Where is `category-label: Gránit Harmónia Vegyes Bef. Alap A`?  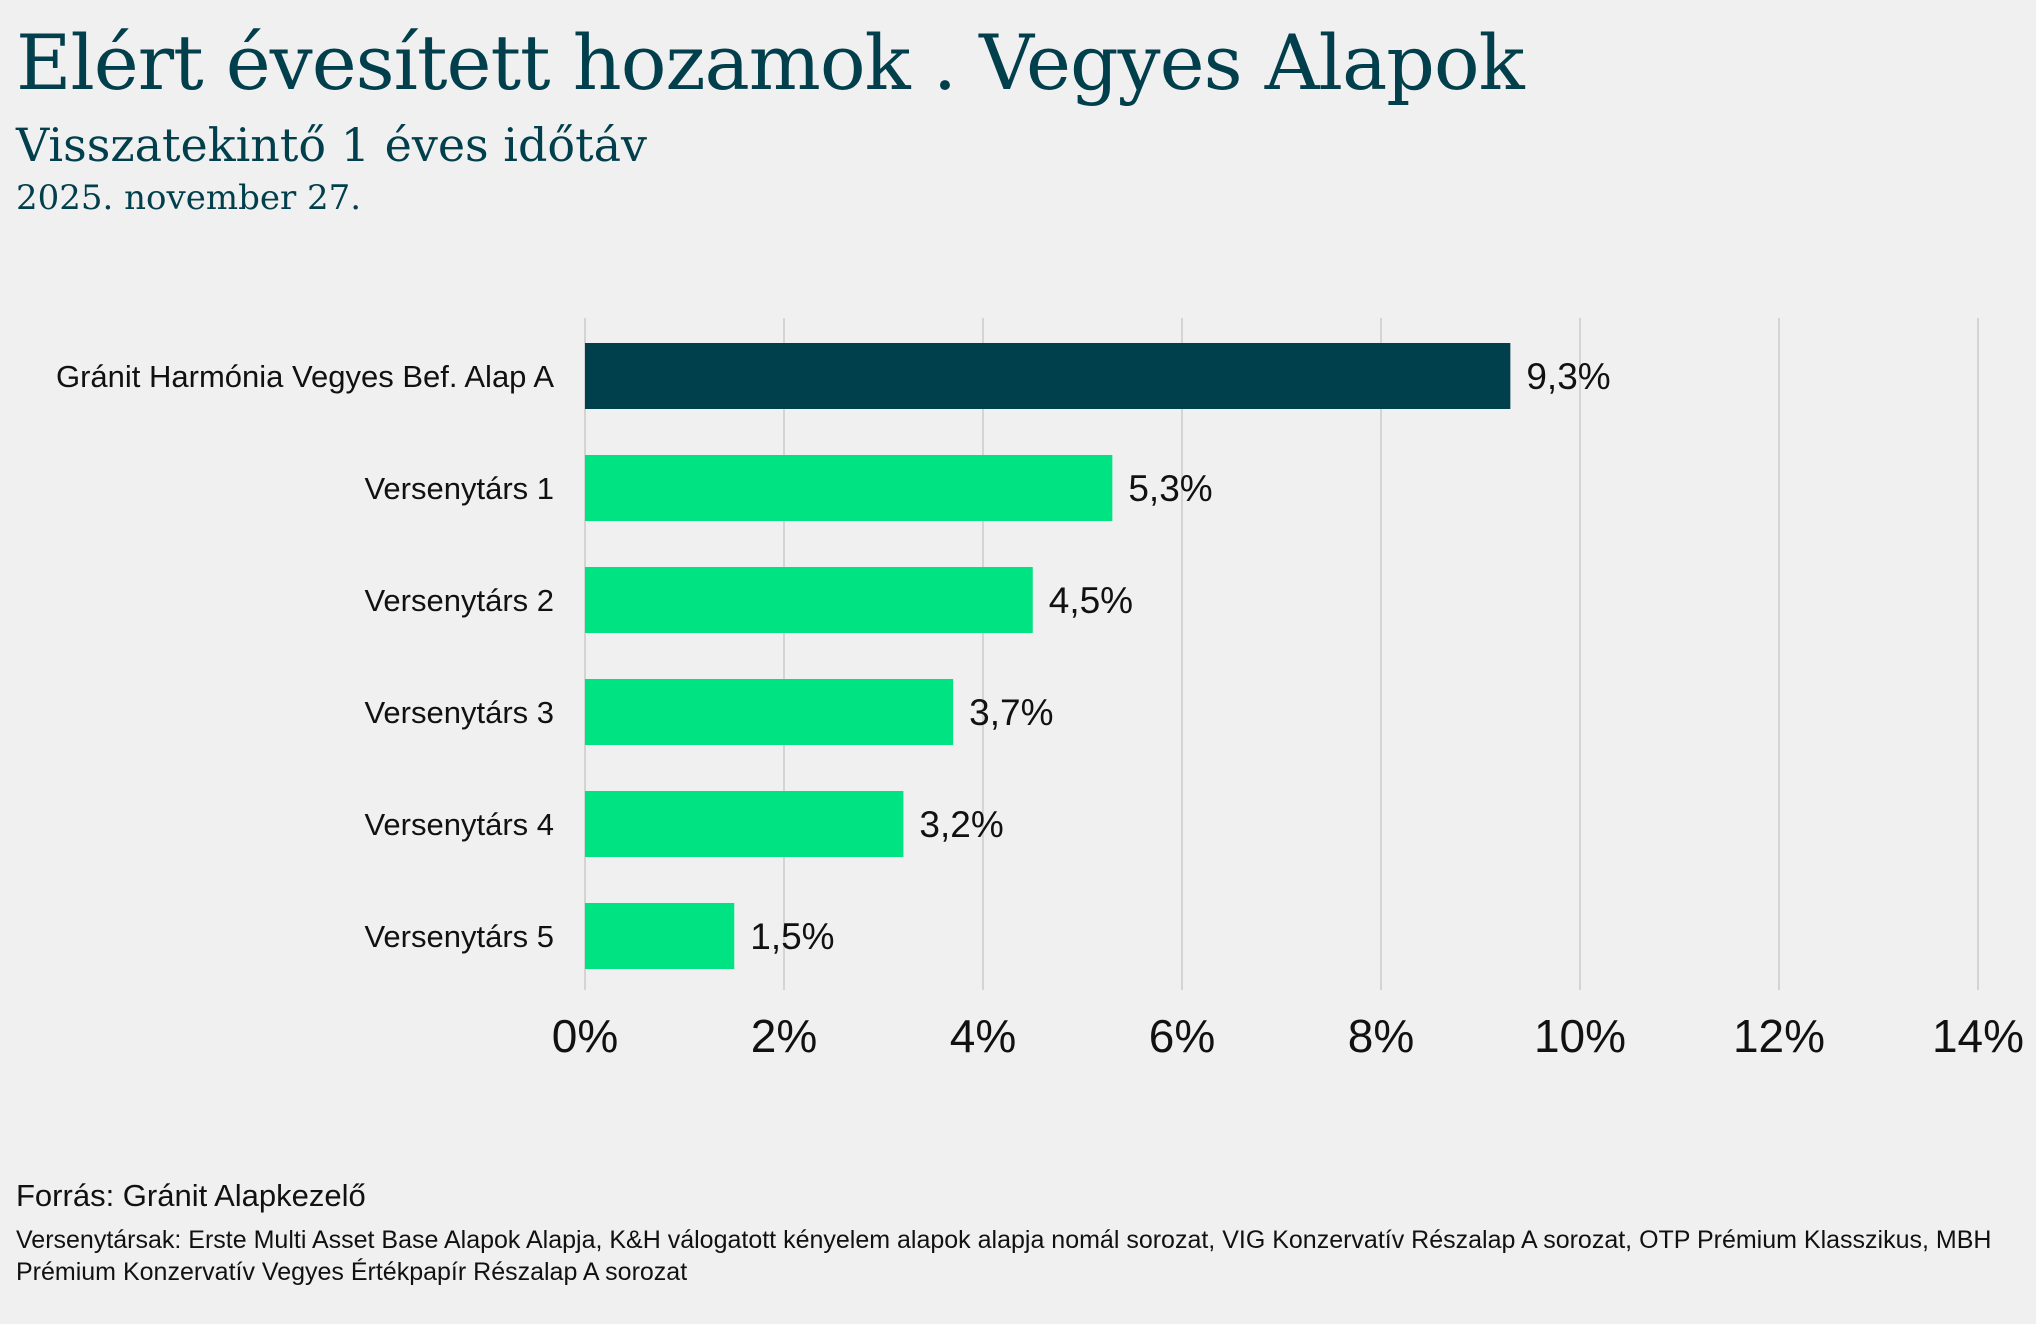
category-label: Gránit Harmónia Vegyes Bef. Alap A is located at coordinates (305, 376).